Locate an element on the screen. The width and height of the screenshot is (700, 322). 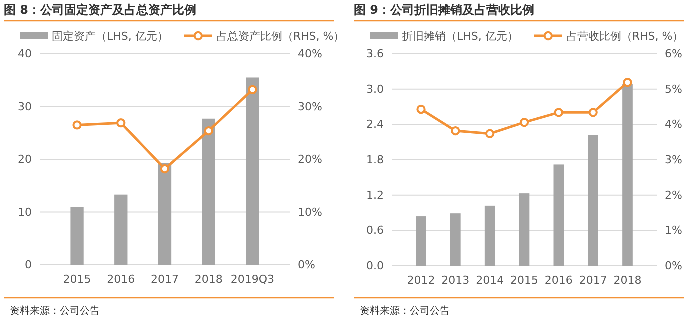
y-tick-label: 10 is located at coordinates (25, 212).